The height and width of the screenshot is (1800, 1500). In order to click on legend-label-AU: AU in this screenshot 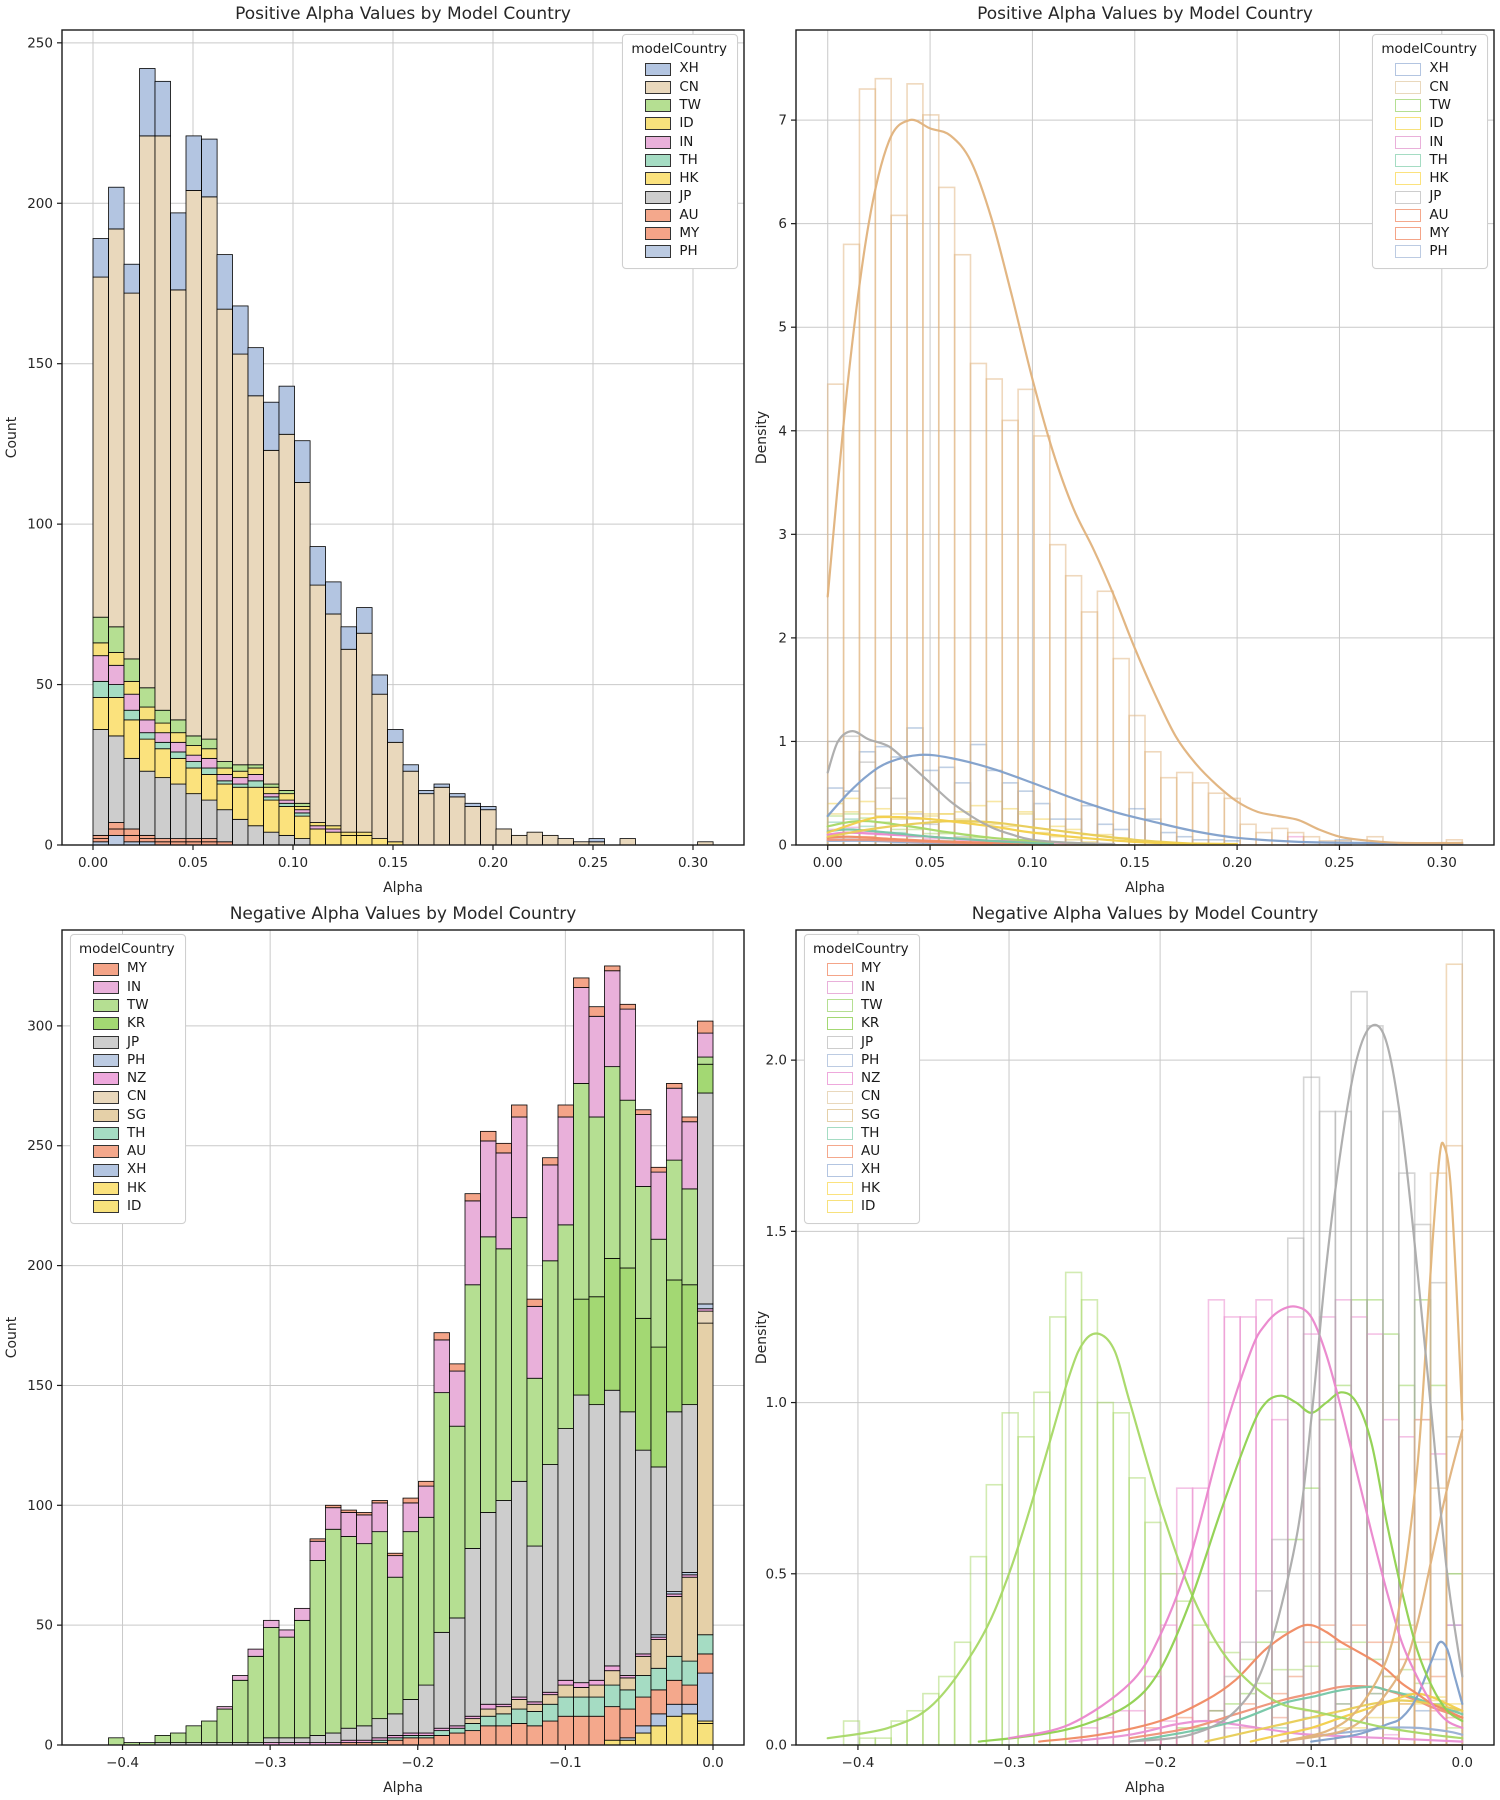, I will do `click(137, 1151)`.